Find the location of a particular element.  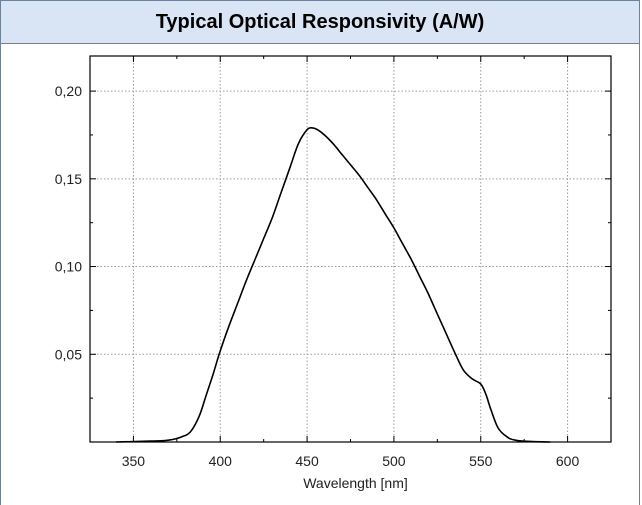

x-tick-label: 600 is located at coordinates (568, 461).